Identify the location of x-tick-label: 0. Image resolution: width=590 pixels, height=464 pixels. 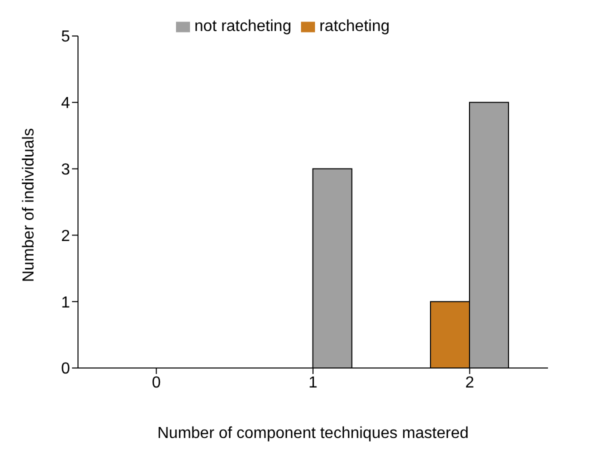
(156, 383).